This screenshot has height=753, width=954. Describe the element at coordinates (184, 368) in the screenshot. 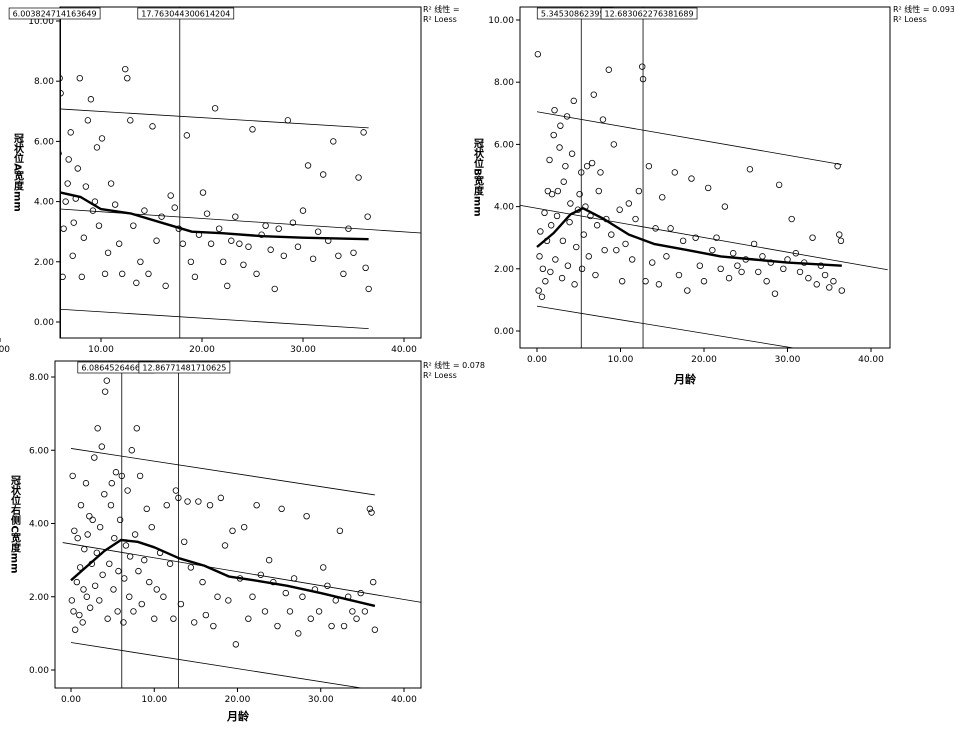

I see `reference-label: 12.86771481710625` at that location.